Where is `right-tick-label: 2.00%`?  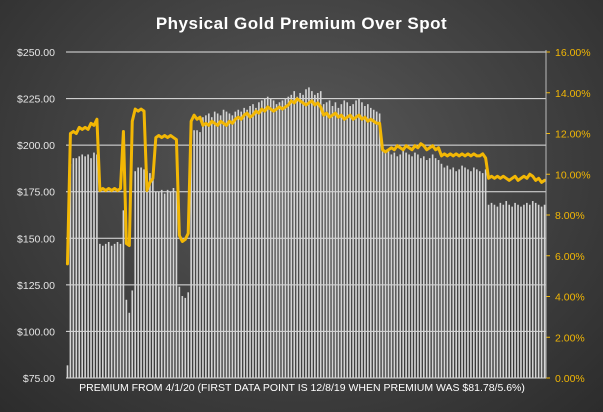 right-tick-label: 2.00% is located at coordinates (570, 338).